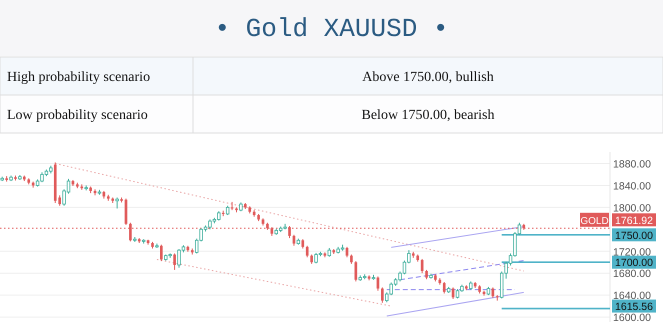  I want to click on ref-line-label: GOLD 1761.92, so click(617, 220).